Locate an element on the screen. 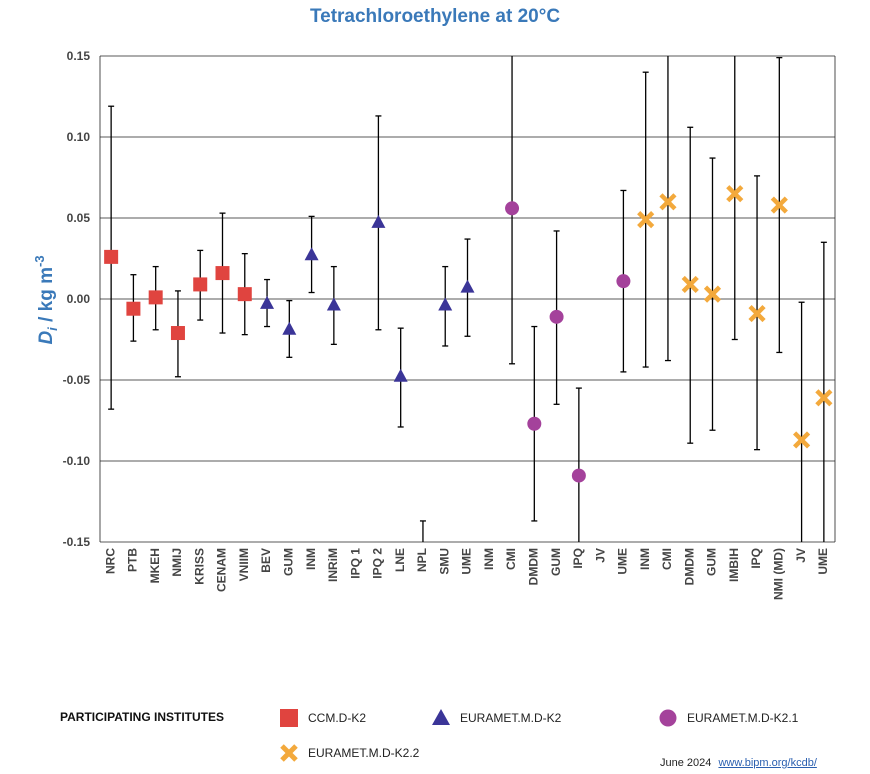 Image resolution: width=870 pixels, height=774 pixels. y-tick-labels: -0.15 -0.10 -0.05 0.00 0.05 0.10 0.15 is located at coordinates (77, 299).